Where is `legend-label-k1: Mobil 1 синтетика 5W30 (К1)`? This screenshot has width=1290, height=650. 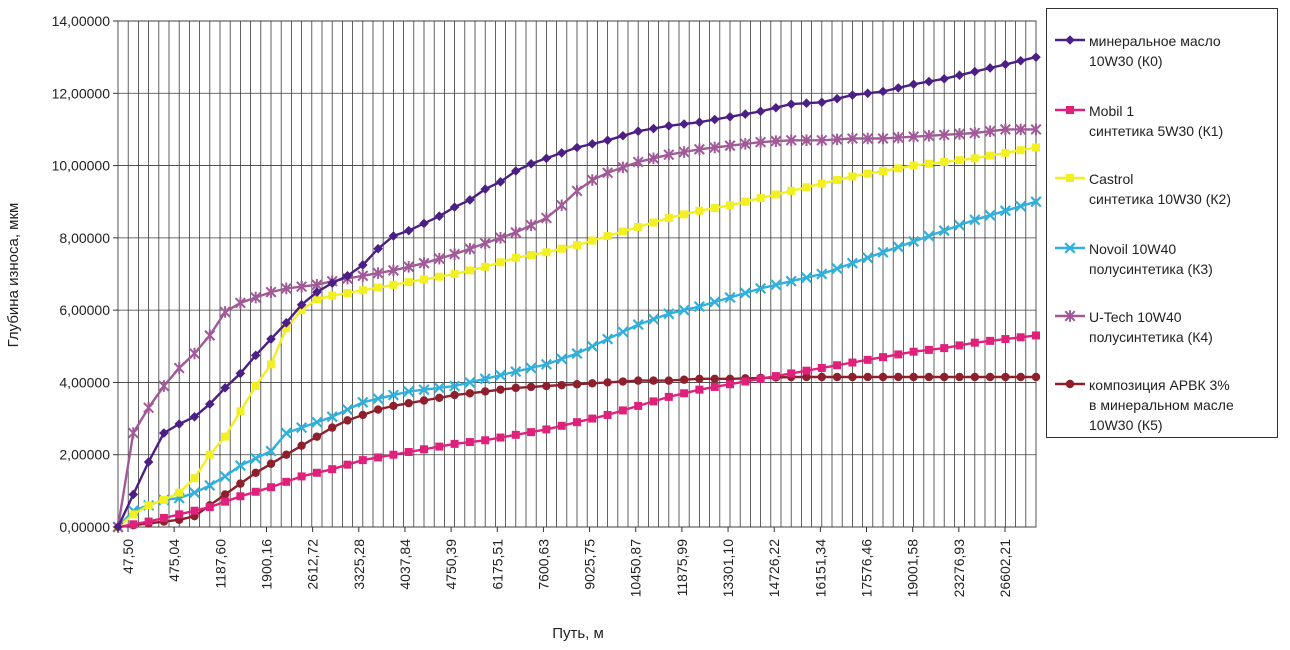
legend-label-k1: Mobil 1 синтетика 5W30 (К1) is located at coordinates (1156, 121).